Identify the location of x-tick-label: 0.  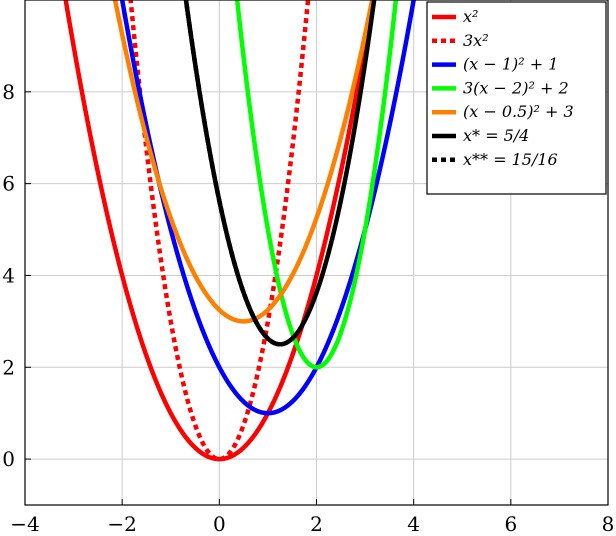
(219, 524).